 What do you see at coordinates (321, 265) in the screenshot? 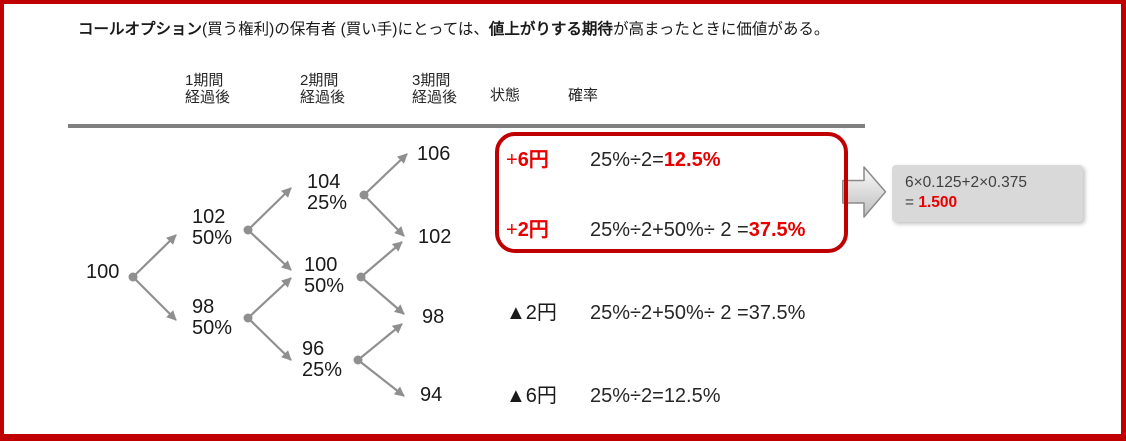
I see `tree-node-l2-mid-value: 100` at bounding box center [321, 265].